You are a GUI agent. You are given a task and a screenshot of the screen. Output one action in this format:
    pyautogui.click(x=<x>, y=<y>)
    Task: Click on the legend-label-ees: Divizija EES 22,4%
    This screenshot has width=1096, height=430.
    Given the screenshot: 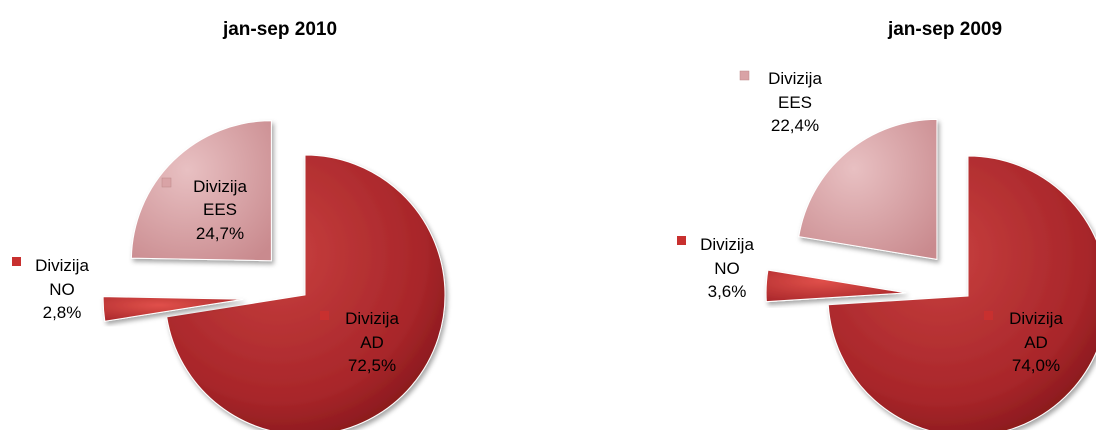 What is the action you would take?
    pyautogui.click(x=780, y=102)
    